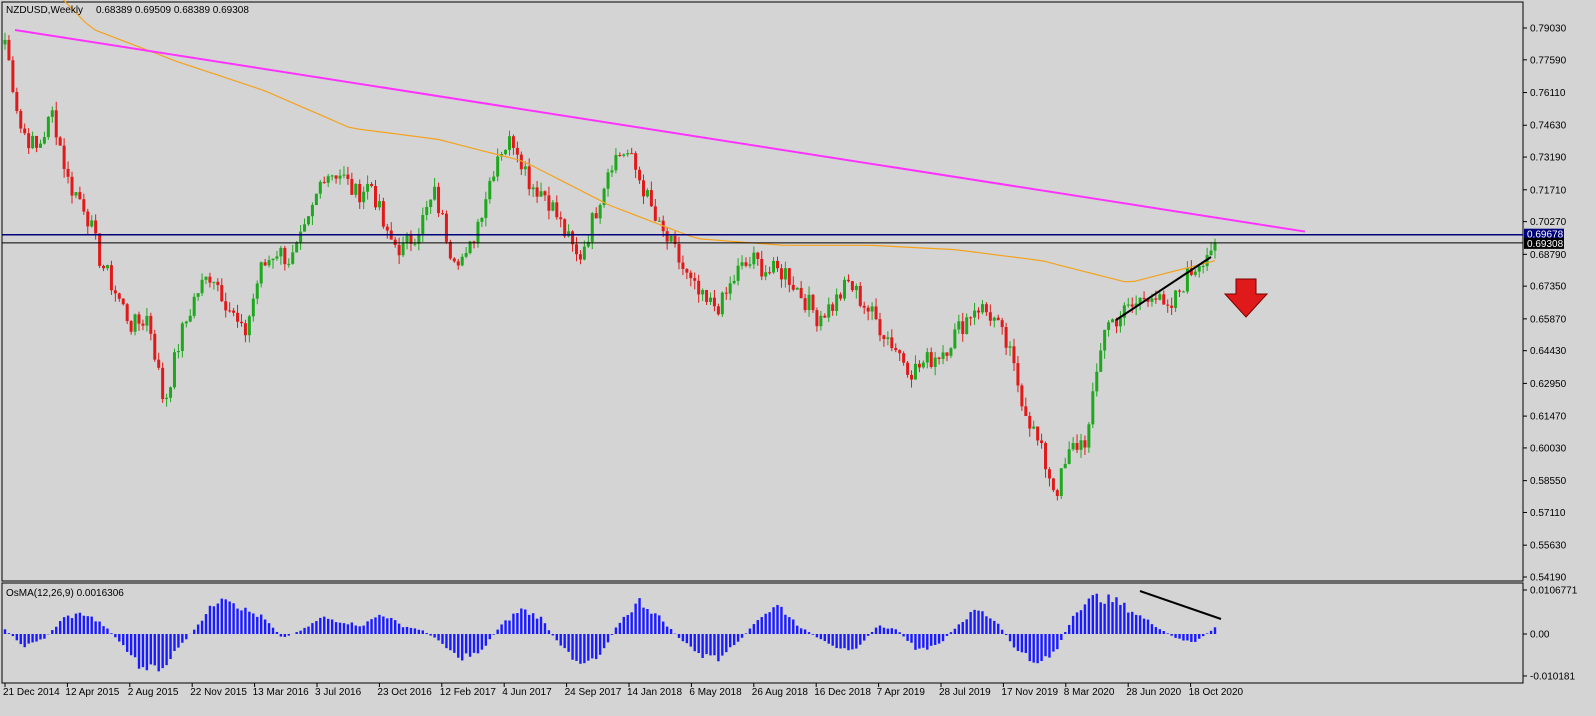 Image resolution: width=1596 pixels, height=716 pixels. What do you see at coordinates (1163, 288) in the screenshot?
I see `rising-trend-line` at bounding box center [1163, 288].